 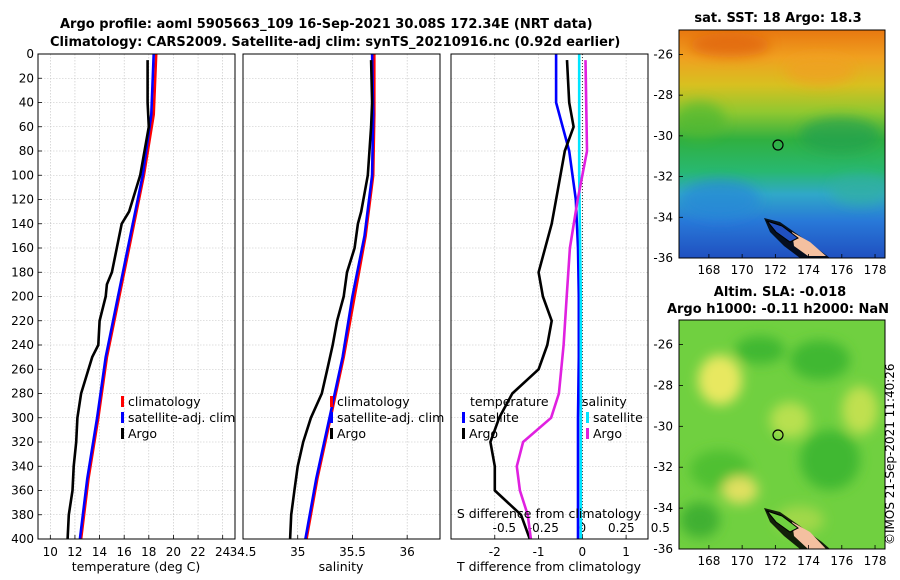 I want to click on salinity-xlabel: salinity, so click(x=341, y=566).